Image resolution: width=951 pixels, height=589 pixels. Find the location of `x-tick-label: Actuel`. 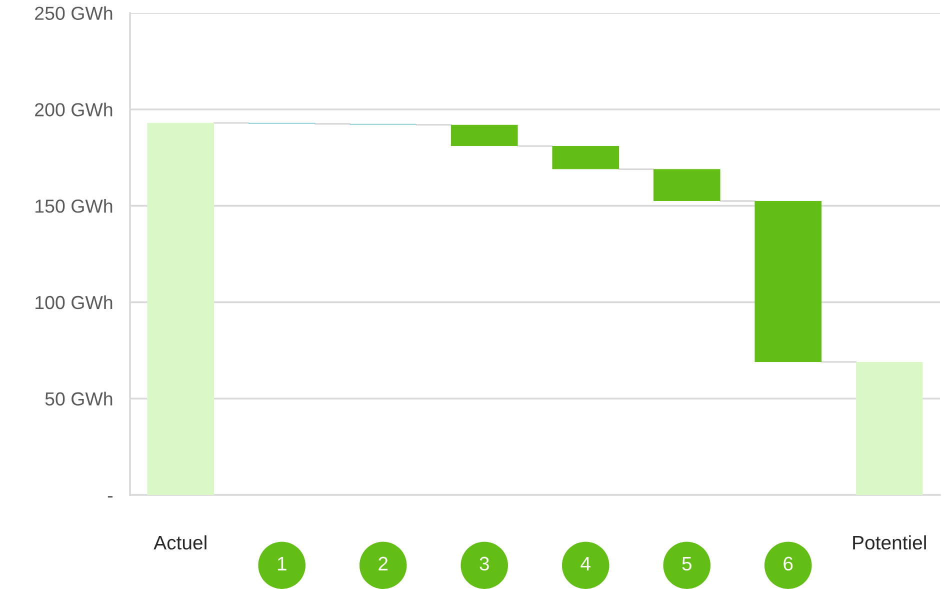

x-tick-label: Actuel is located at coordinates (180, 542).